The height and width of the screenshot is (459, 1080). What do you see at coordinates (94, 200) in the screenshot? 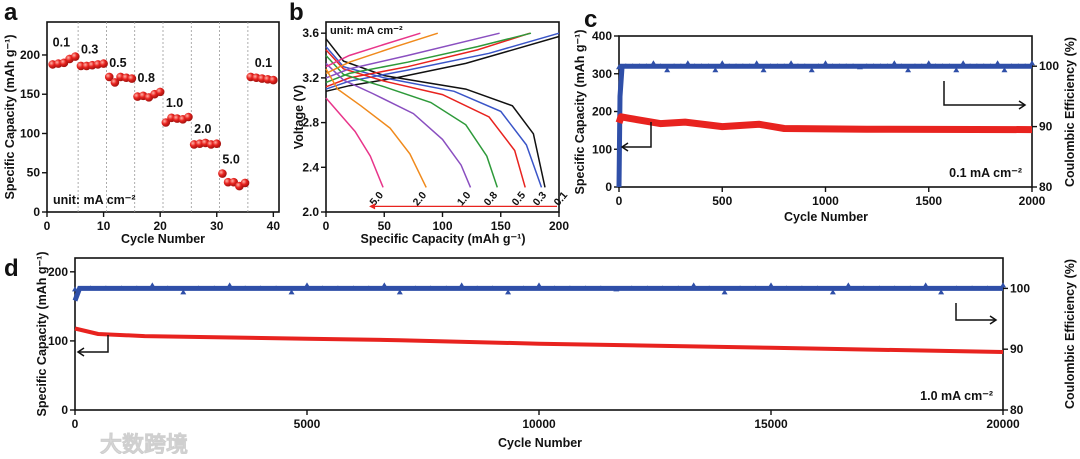
I see `unit-annotation: unit: mA cm⁻²` at bounding box center [94, 200].